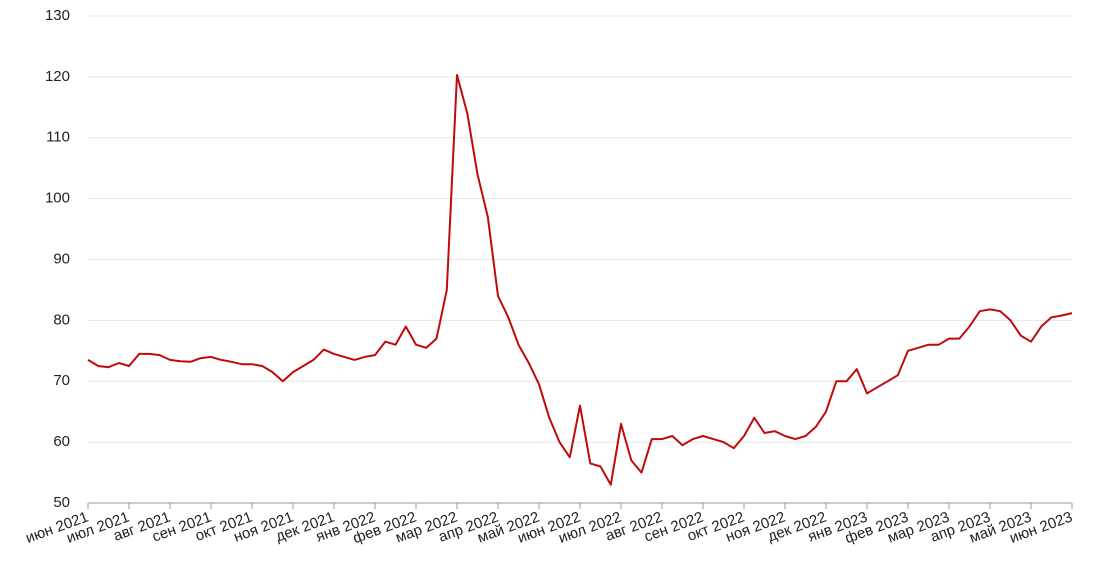 The image size is (1100, 581). What do you see at coordinates (61, 319) in the screenshot?
I see `y-tick-label: 80` at bounding box center [61, 319].